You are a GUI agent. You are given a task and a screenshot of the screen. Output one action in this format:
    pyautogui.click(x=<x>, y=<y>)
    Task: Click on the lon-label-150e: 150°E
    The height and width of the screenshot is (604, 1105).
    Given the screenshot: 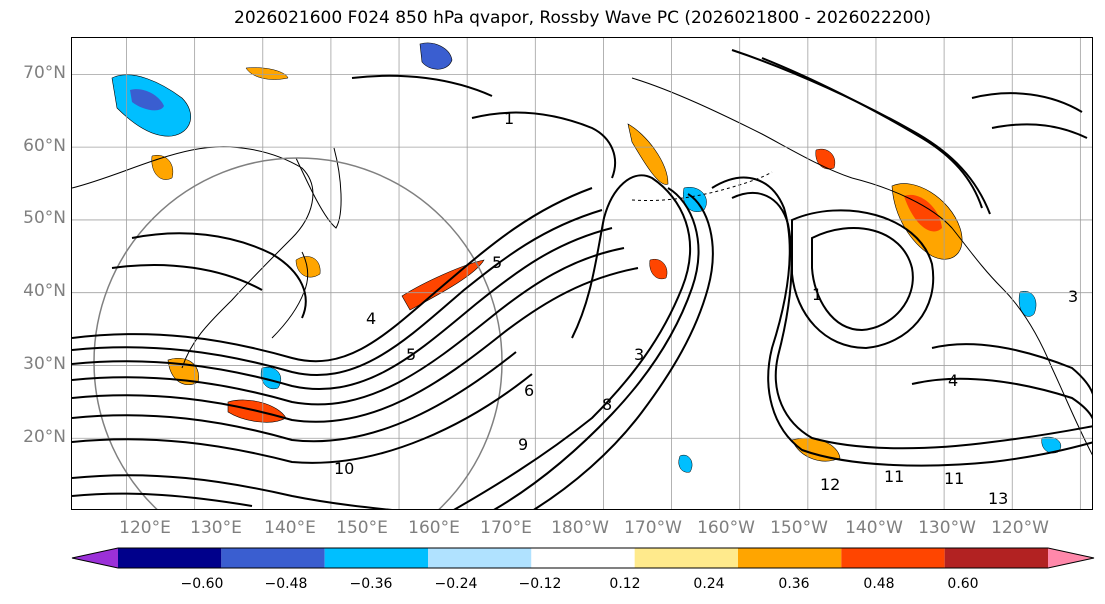 What is the action you would take?
    pyautogui.click(x=362, y=528)
    